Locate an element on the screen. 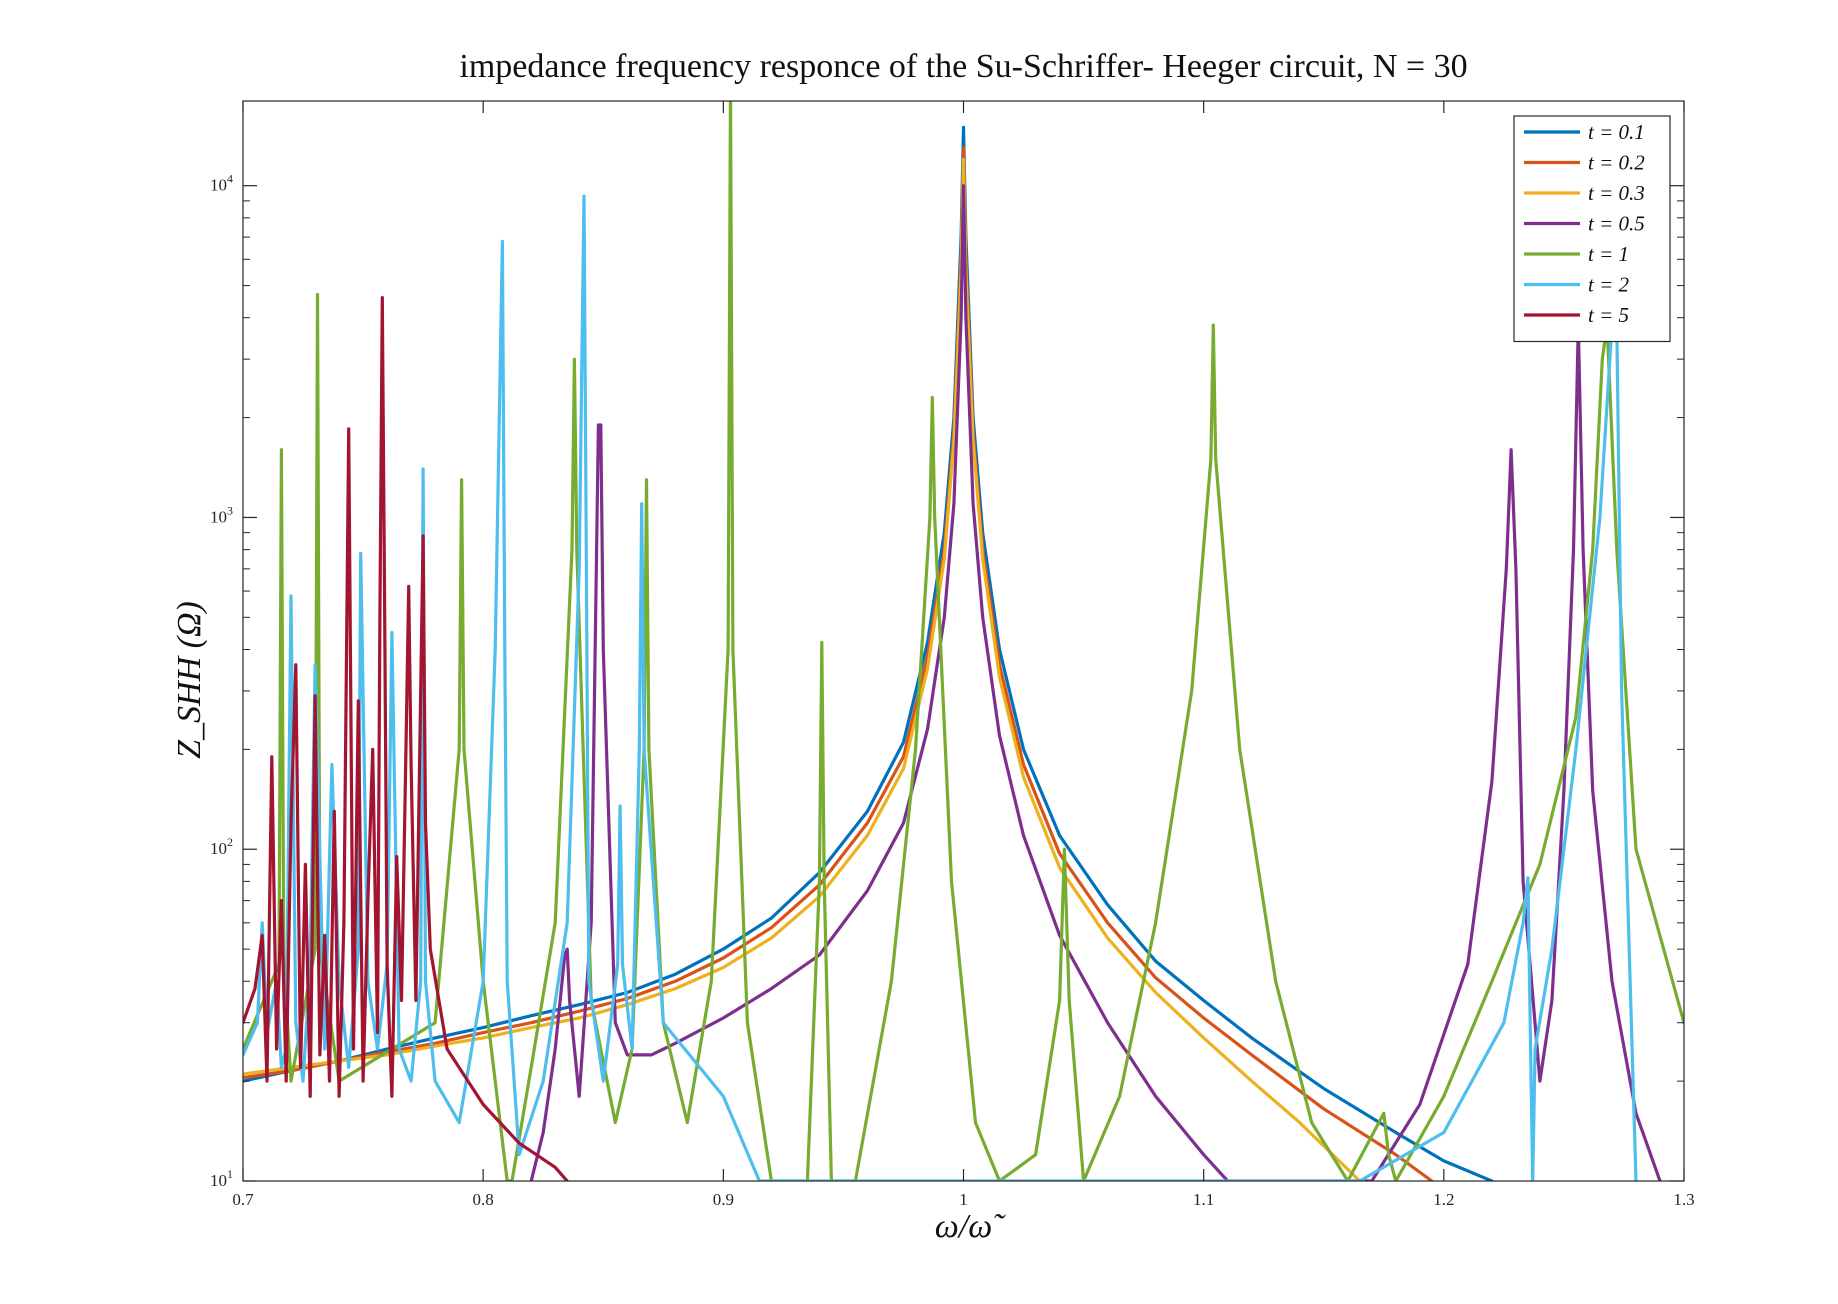 This screenshot has height=1304, width=1838. legend-label: t = 1 is located at coordinates (1608, 254).